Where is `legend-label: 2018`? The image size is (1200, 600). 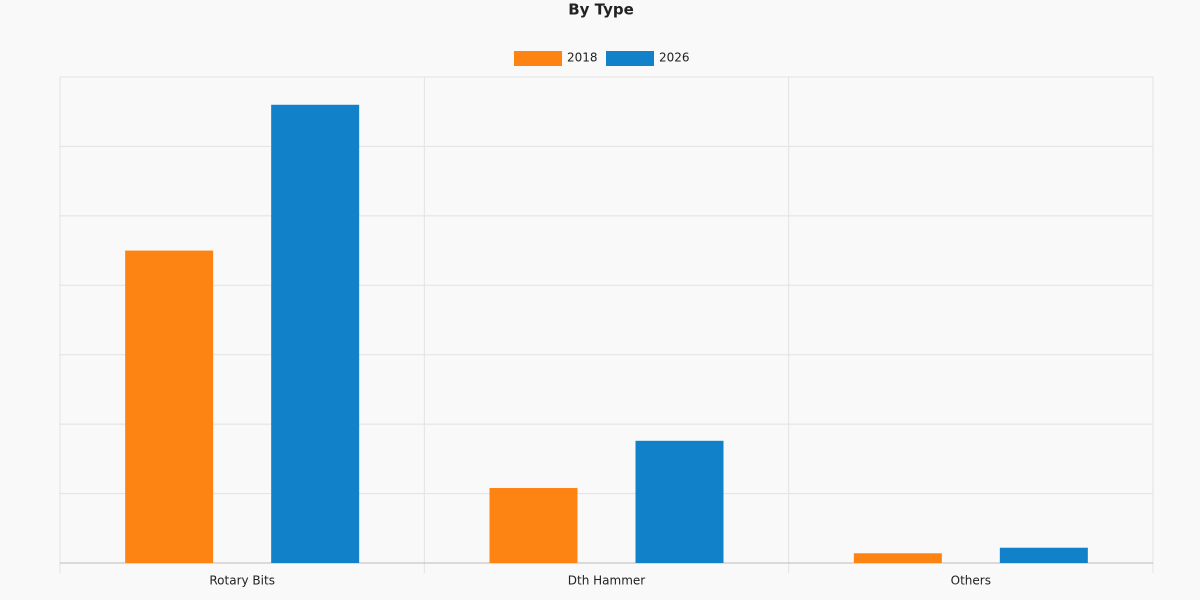 legend-label: 2018 is located at coordinates (582, 58).